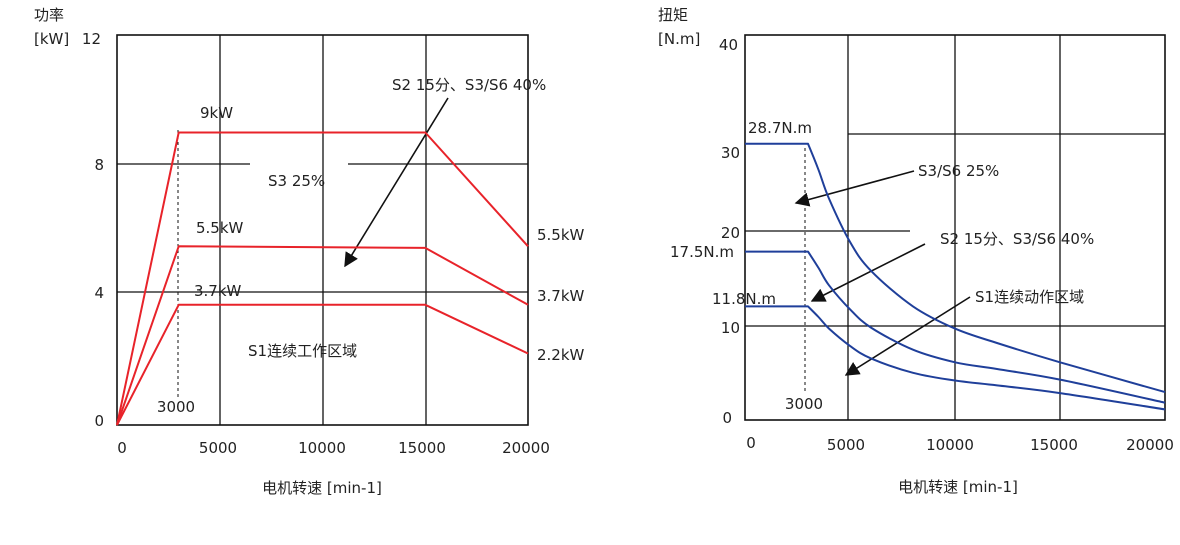 Image resolution: width=1180 pixels, height=545 pixels. Describe the element at coordinates (396, 182) in the screenshot. I see `power-annotation-arrow` at that location.